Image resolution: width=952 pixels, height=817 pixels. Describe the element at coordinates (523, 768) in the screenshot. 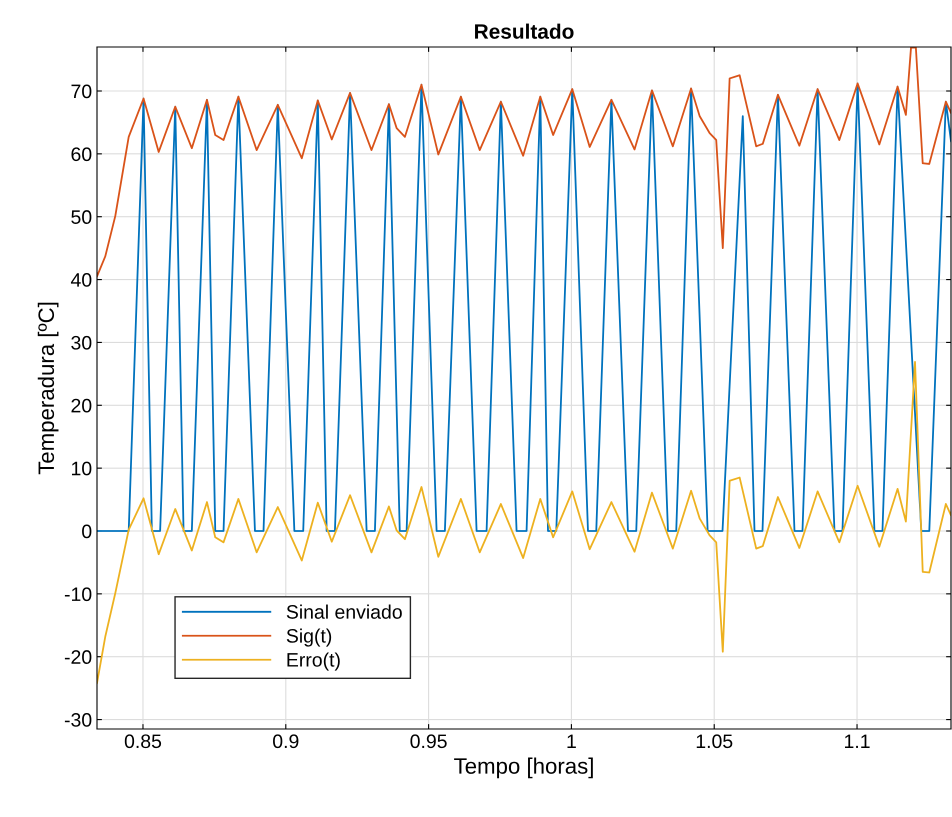

I see `x-axis-title: Tempo [horas]` at that location.